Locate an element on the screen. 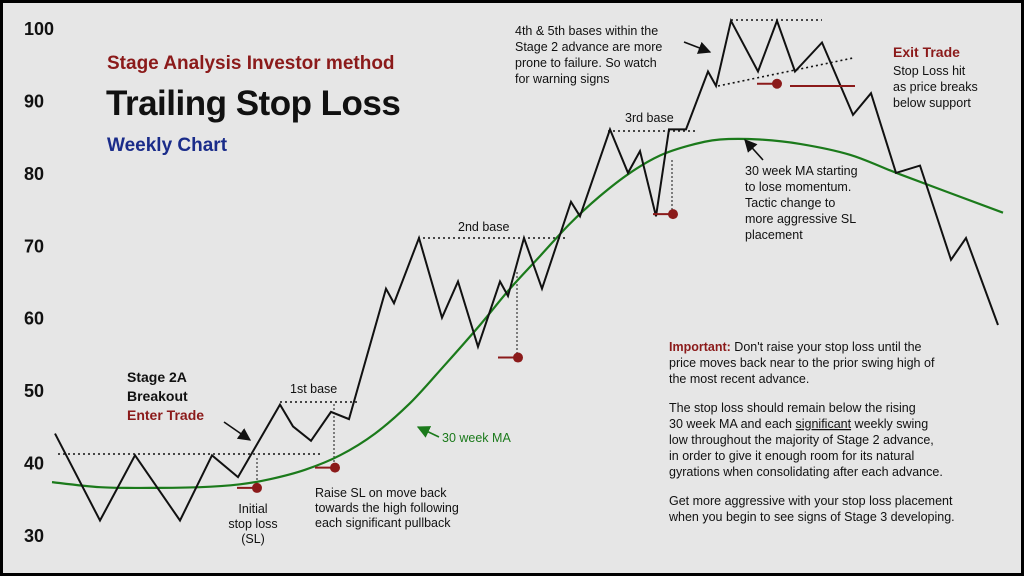 Image resolution: width=1024 pixels, height=576 pixels. y-axis-ticks: 100 90 80 70 60 50 40 30 is located at coordinates (39, 282).